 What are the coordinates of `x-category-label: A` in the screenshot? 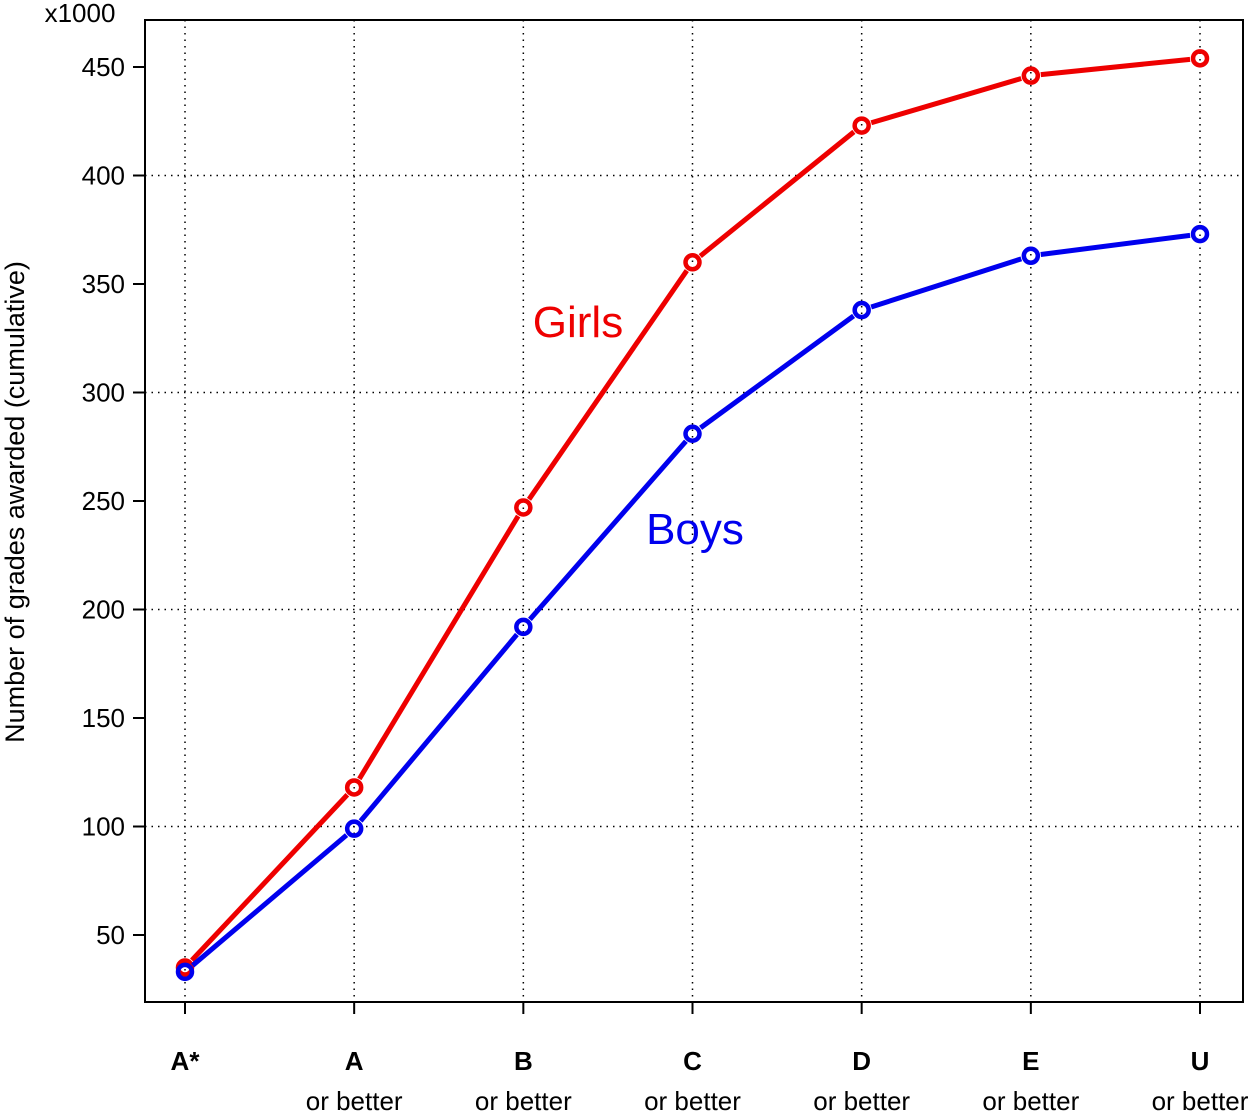 It's located at (354, 1061).